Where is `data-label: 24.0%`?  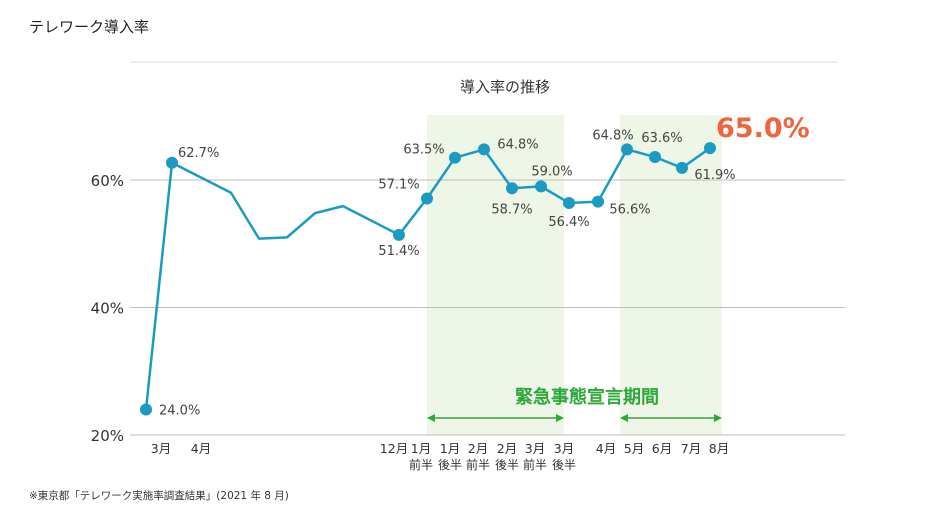 data-label: 24.0% is located at coordinates (179, 411).